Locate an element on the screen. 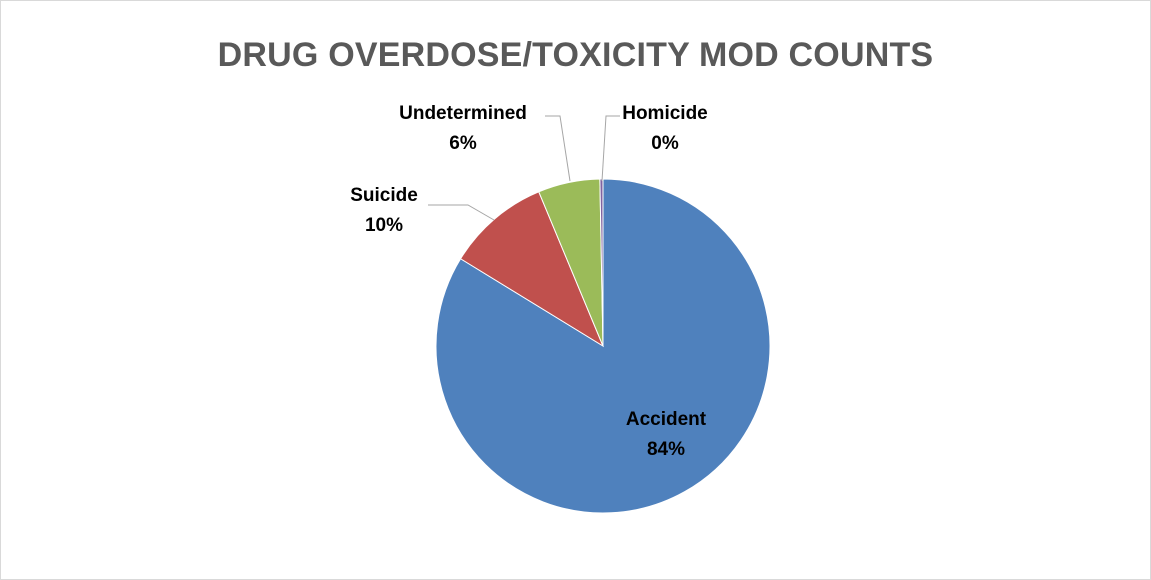 The height and width of the screenshot is (580, 1151). pie-slice-homicide is located at coordinates (601, 262).